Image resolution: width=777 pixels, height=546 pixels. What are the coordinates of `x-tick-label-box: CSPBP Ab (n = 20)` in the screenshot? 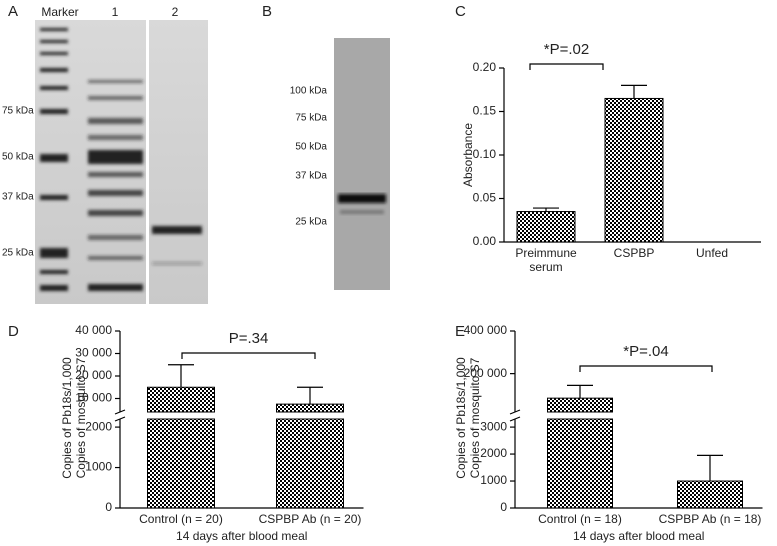 It's located at (310, 519).